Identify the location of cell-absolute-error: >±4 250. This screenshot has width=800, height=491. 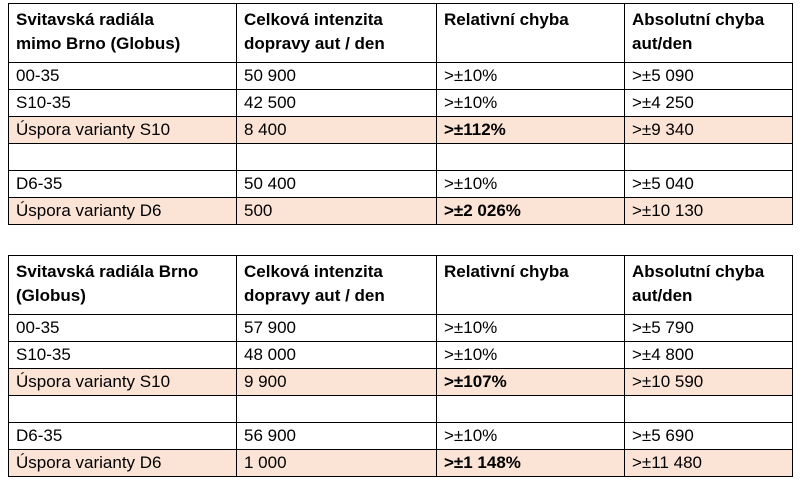
(708, 103).